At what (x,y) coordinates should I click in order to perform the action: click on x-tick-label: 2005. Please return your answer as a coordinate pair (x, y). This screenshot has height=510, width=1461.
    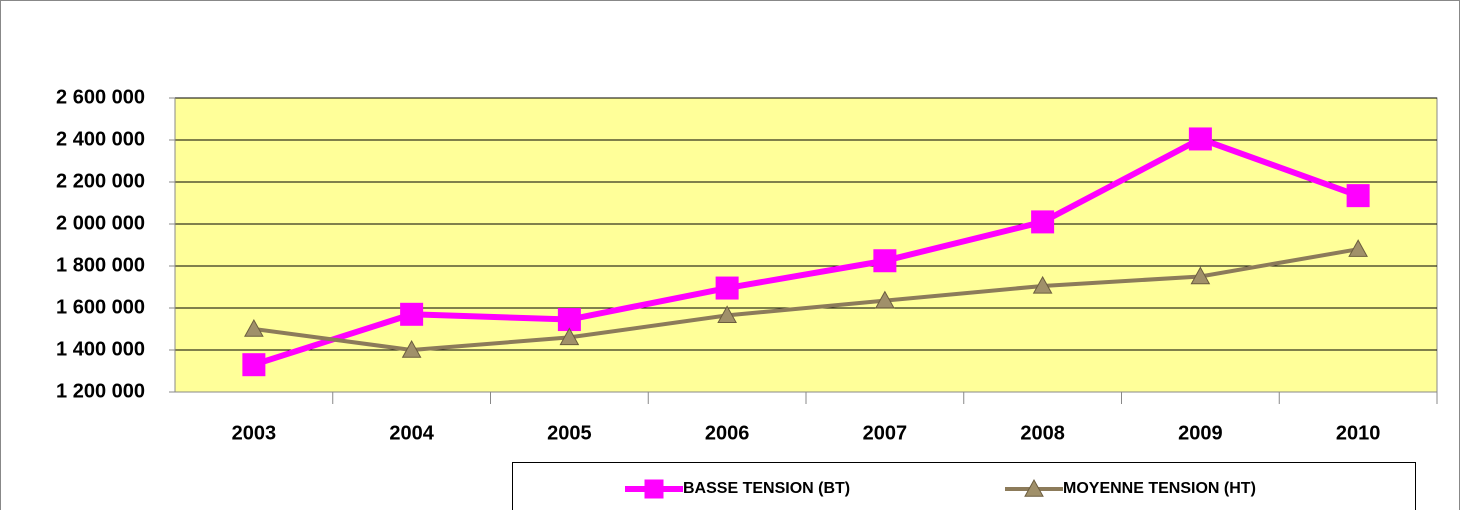
    Looking at the image, I should click on (569, 433).